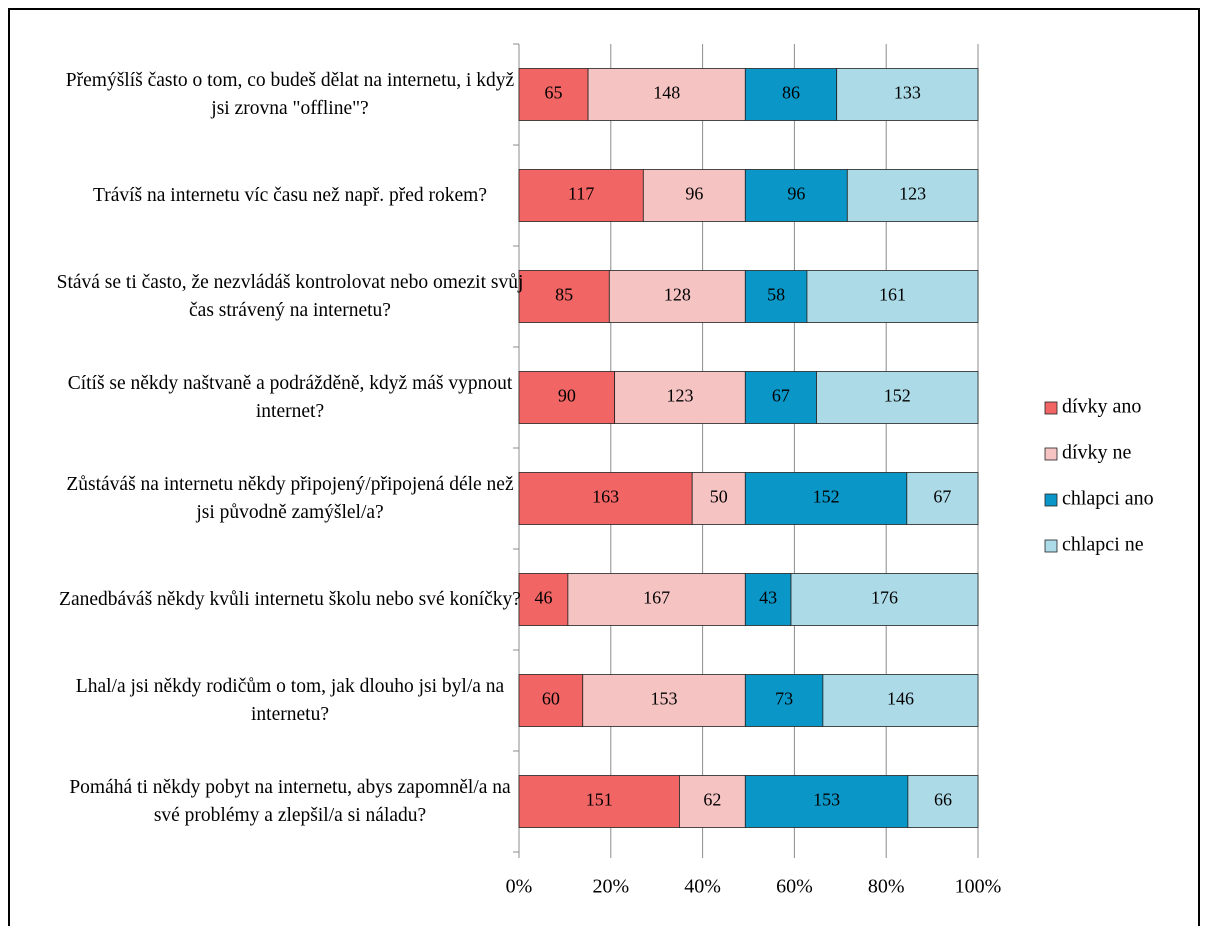 The height and width of the screenshot is (926, 1207). Describe the element at coordinates (610, 887) in the screenshot. I see `x-tick-label: 20%` at that location.